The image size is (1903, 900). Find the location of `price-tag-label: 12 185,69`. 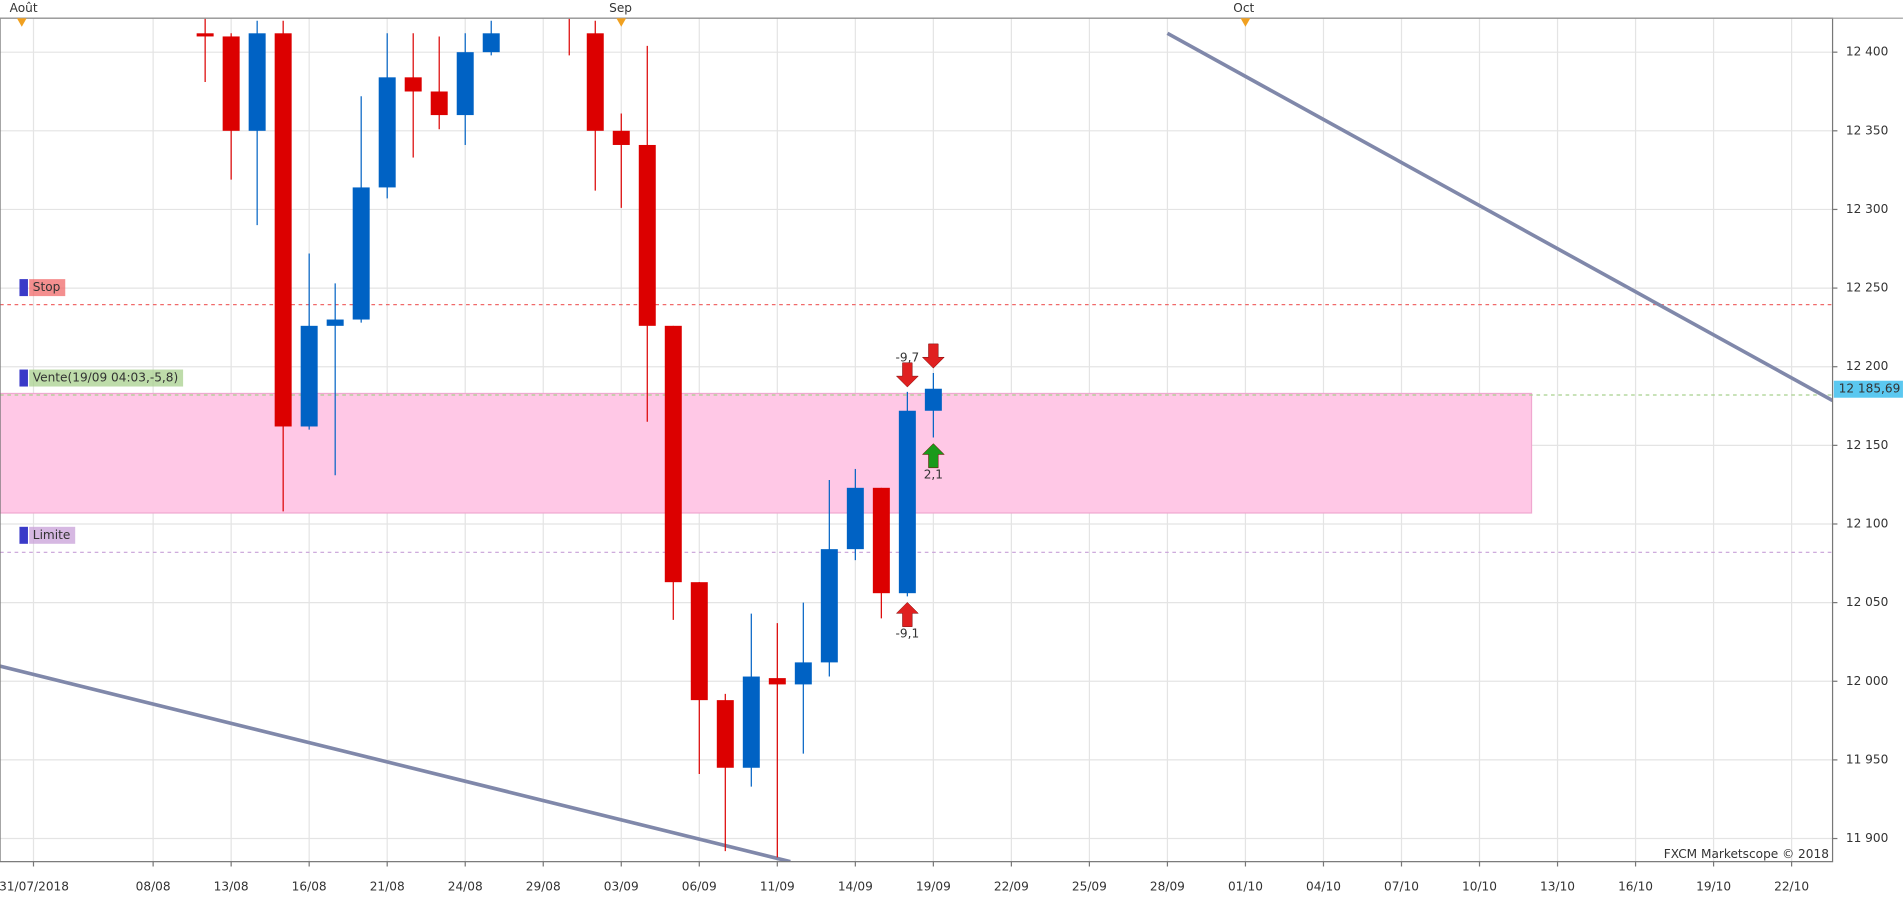

price-tag-label: 12 185,69 is located at coordinates (1870, 389).